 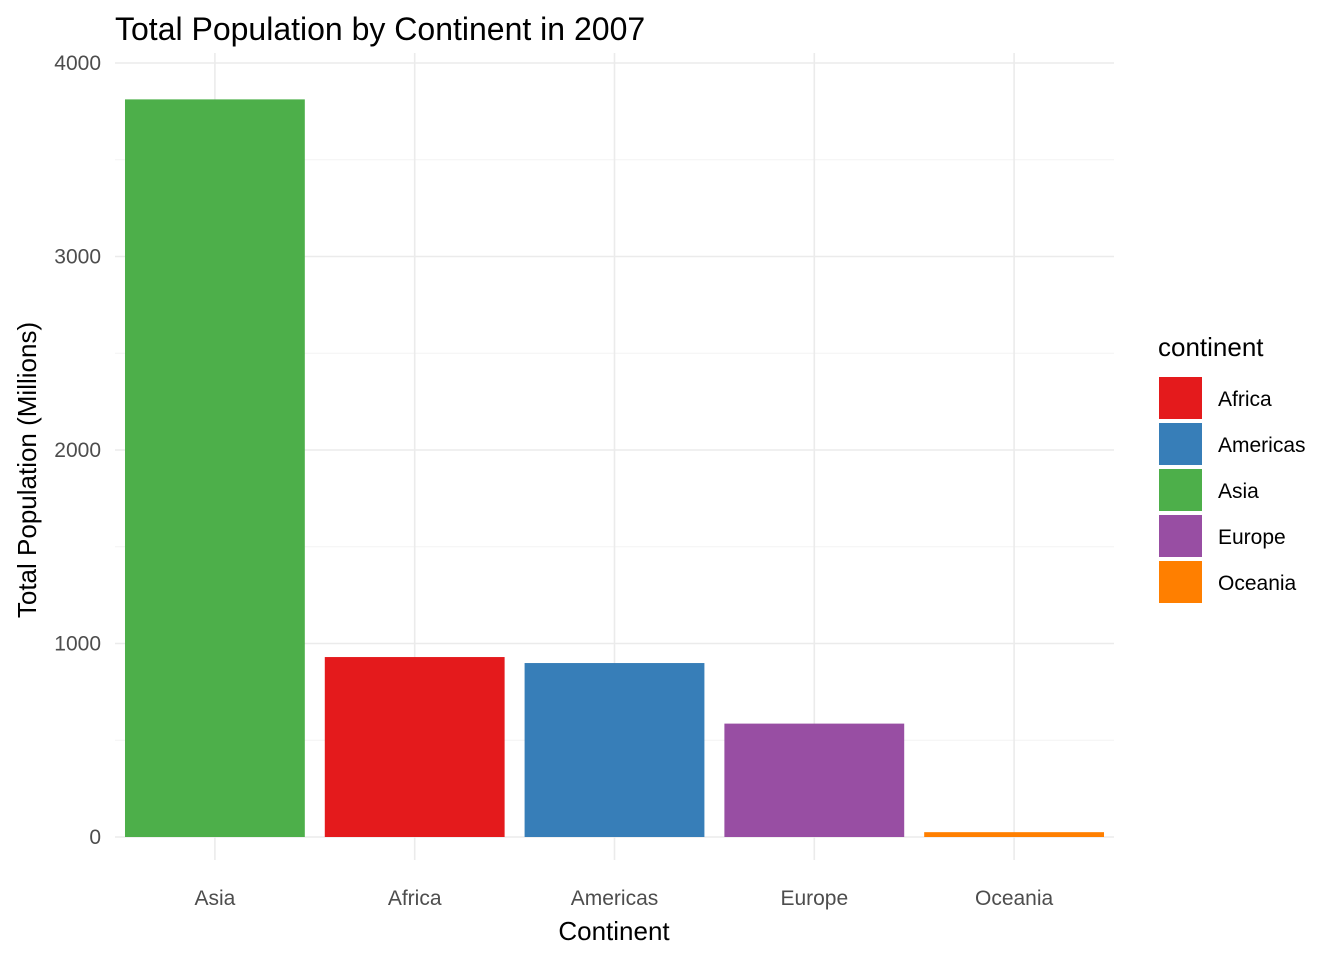 What do you see at coordinates (77, 63) in the screenshot?
I see `y-tick-label: 4000` at bounding box center [77, 63].